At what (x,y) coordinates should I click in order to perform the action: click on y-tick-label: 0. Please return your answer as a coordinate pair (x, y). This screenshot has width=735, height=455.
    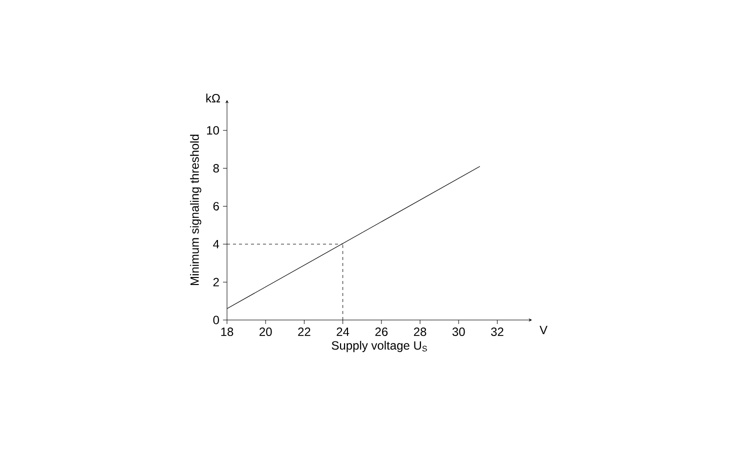
    Looking at the image, I should click on (216, 320).